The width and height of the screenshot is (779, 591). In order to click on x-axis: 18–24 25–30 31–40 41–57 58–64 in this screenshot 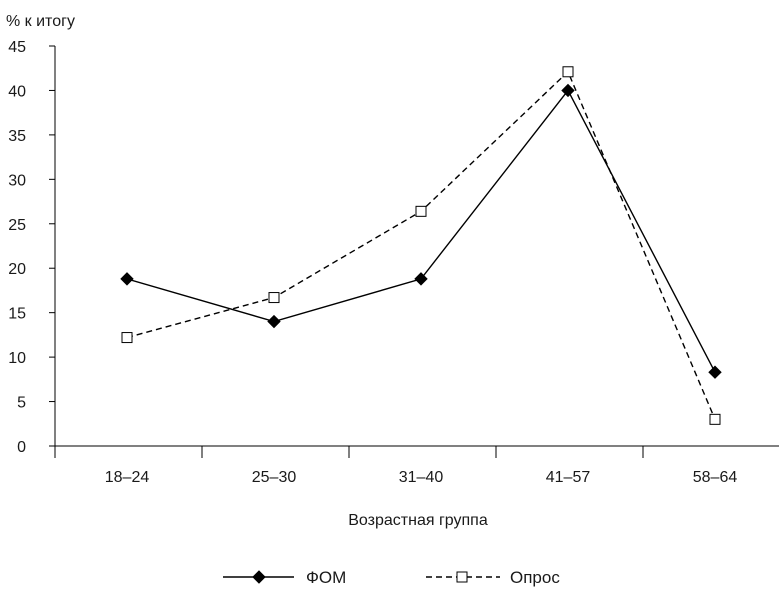, I will do `click(416, 465)`.